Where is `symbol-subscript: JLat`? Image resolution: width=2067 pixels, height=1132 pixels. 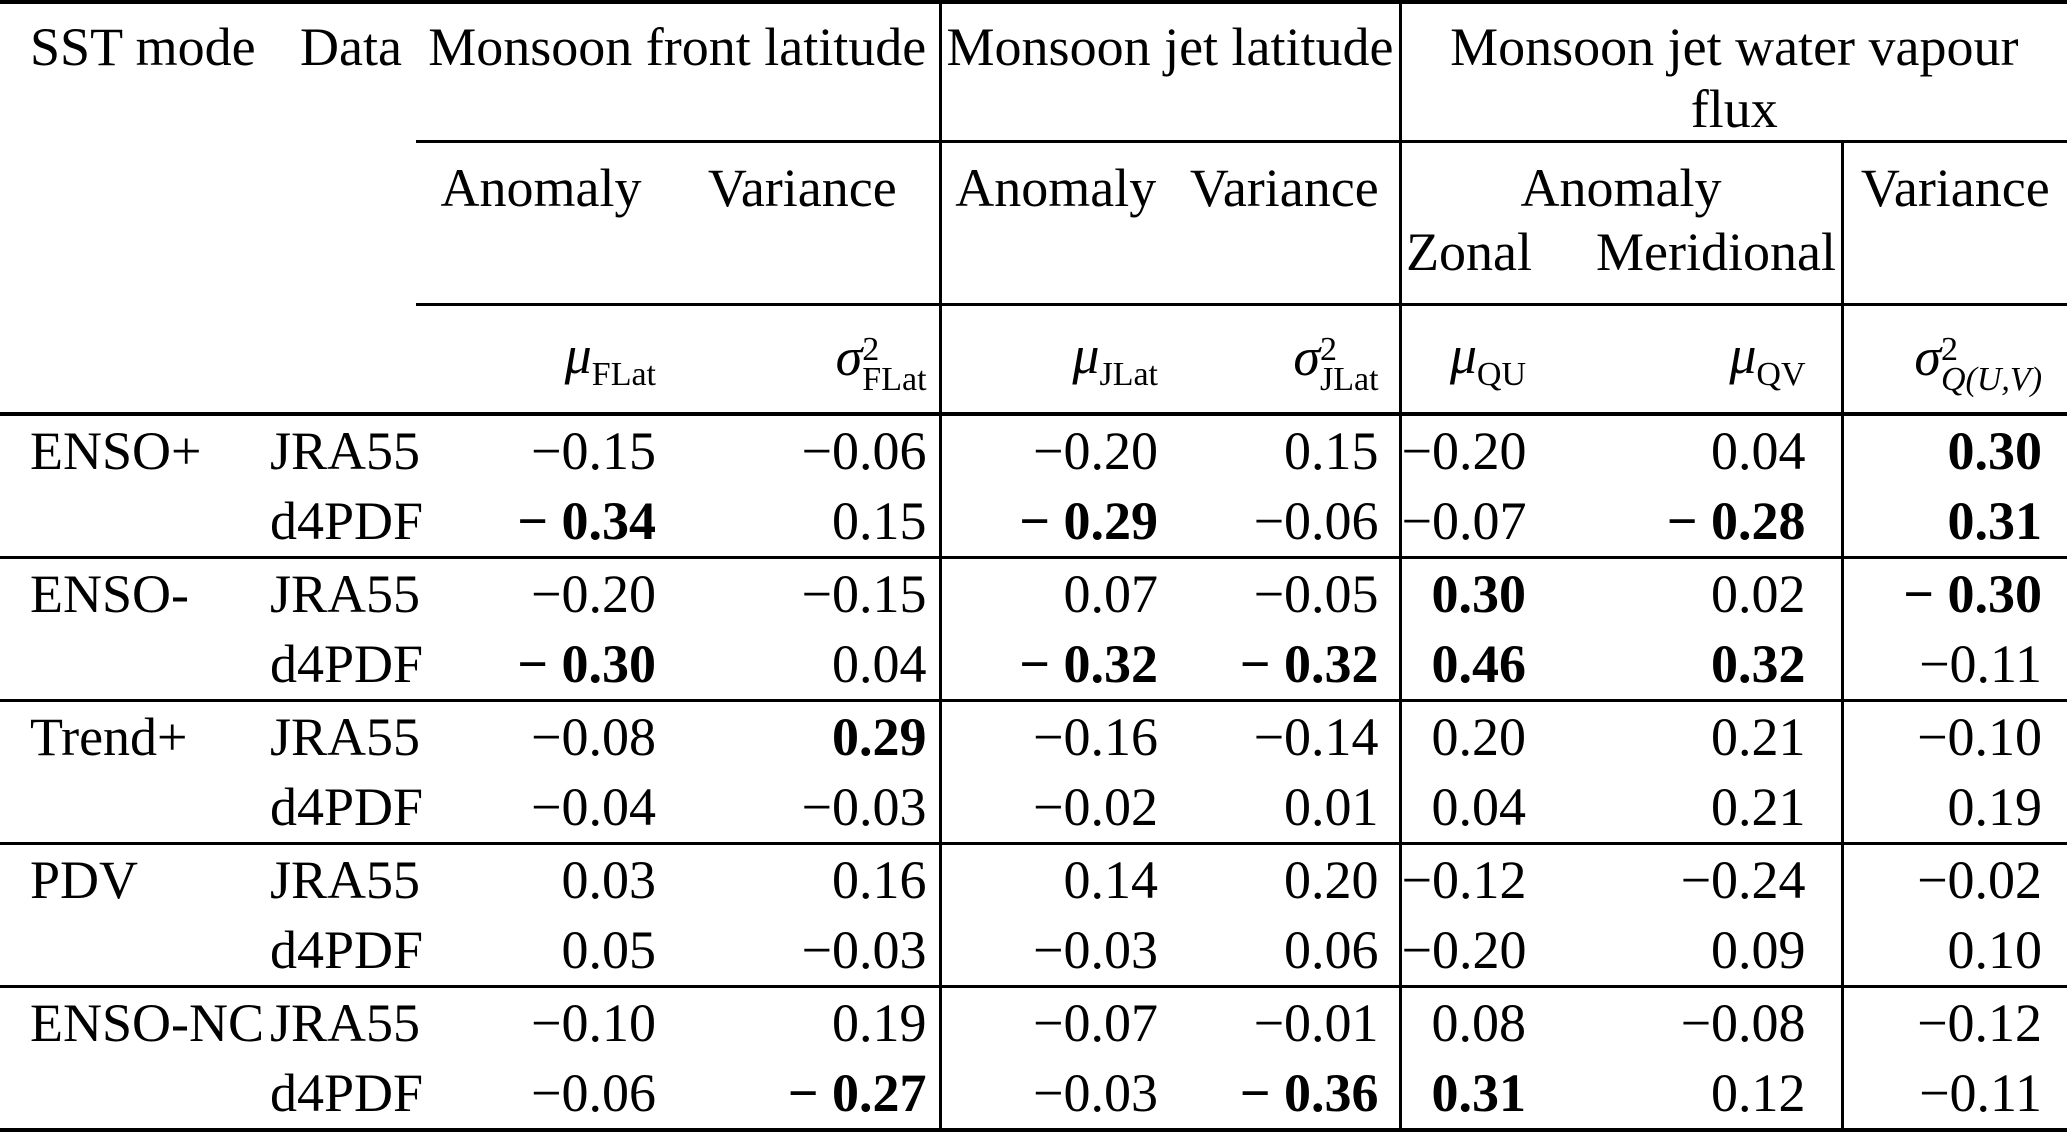
symbol-subscript: JLat is located at coordinates (1129, 374).